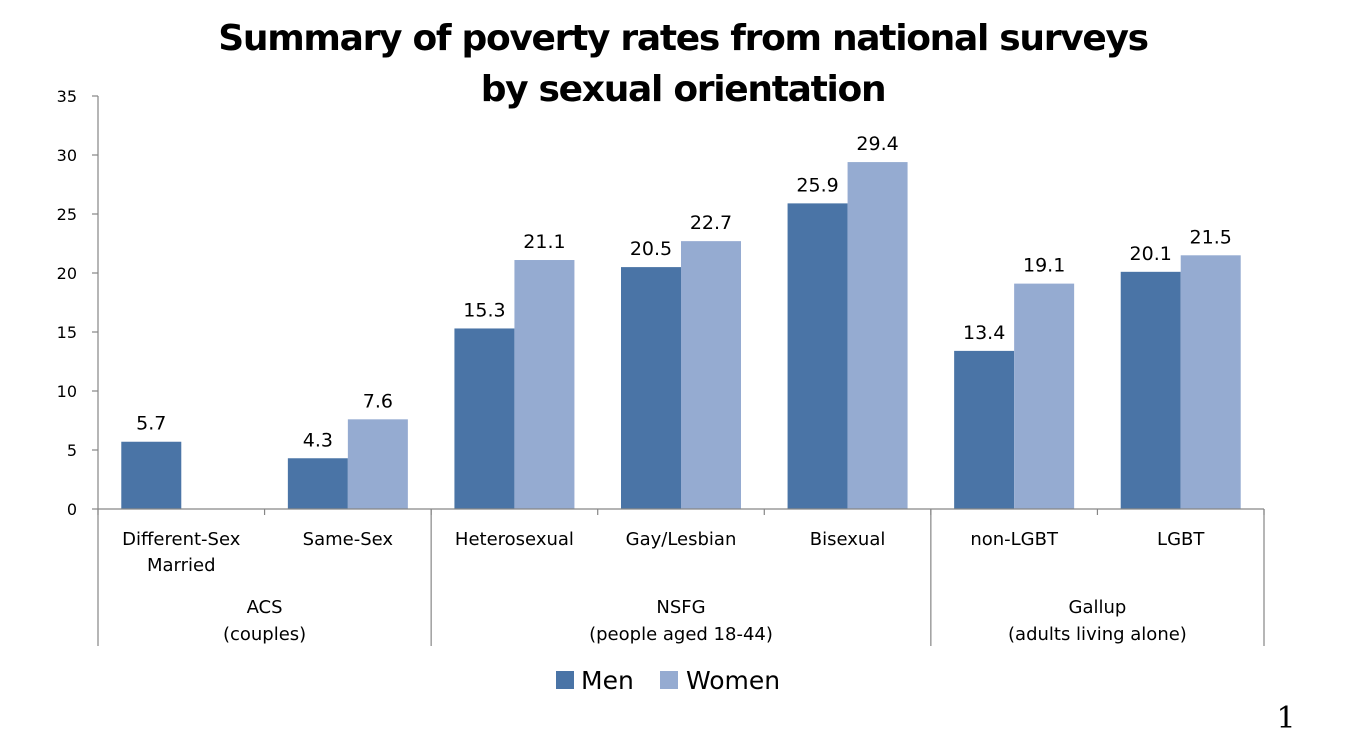 The image size is (1356, 742). Describe the element at coordinates (181, 565) in the screenshot. I see `category-label: Married` at that location.